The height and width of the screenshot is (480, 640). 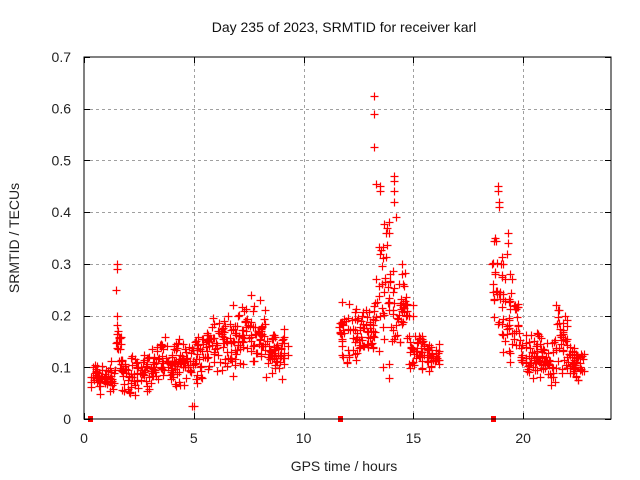 I want to click on x-tick-label: 10, so click(x=304, y=438).